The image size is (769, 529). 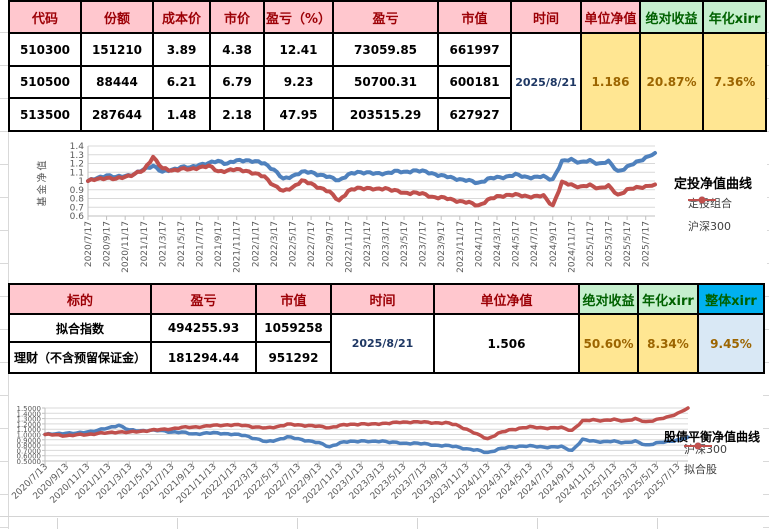 What do you see at coordinates (77, 165) in the screenshot?
I see `svg-text: 1.2` at bounding box center [77, 165].